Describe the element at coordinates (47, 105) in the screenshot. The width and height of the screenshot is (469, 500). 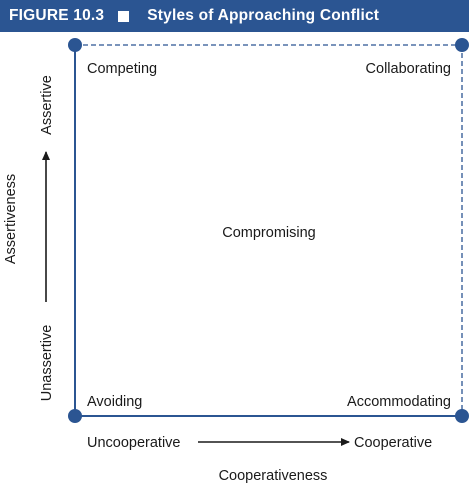
I see `y-high-label: Assertive` at that location.